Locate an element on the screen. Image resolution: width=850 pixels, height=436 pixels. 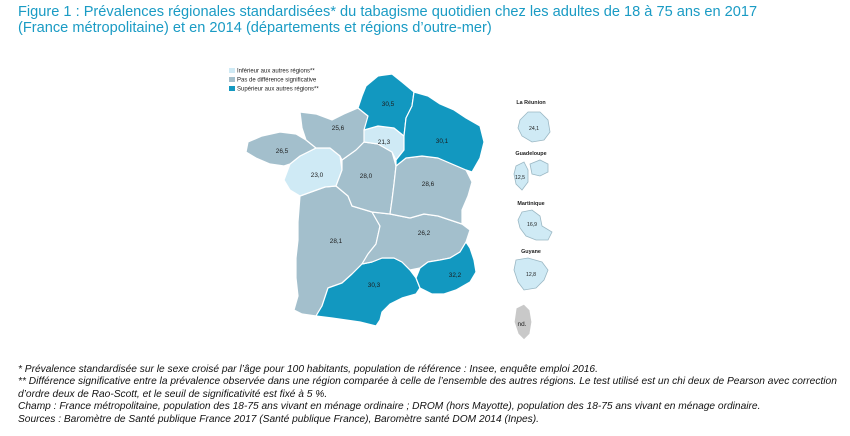
region-value-centre-val-de-loire: 28,0 is located at coordinates (366, 176).